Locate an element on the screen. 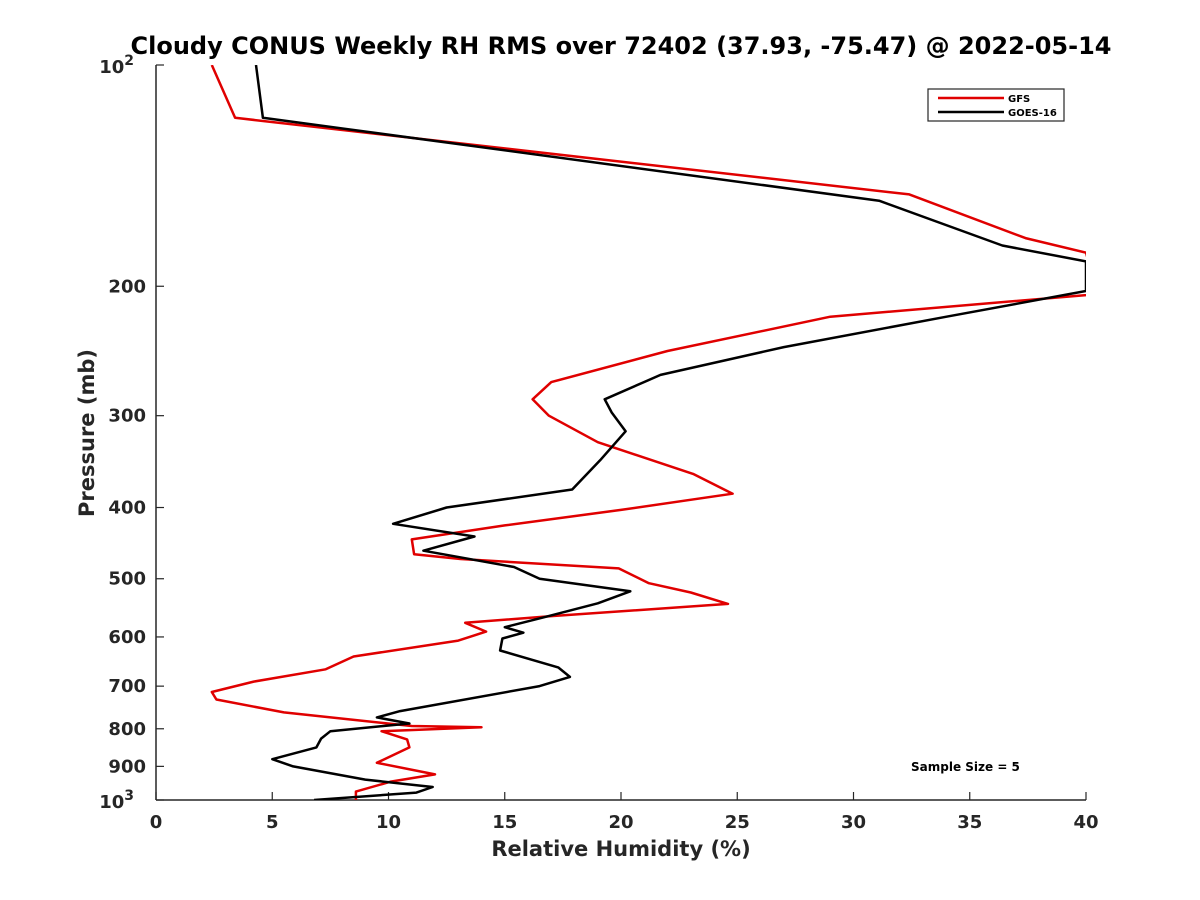 This screenshot has width=1200, height=900. y-tick-label: 10³ is located at coordinates (116, 800).